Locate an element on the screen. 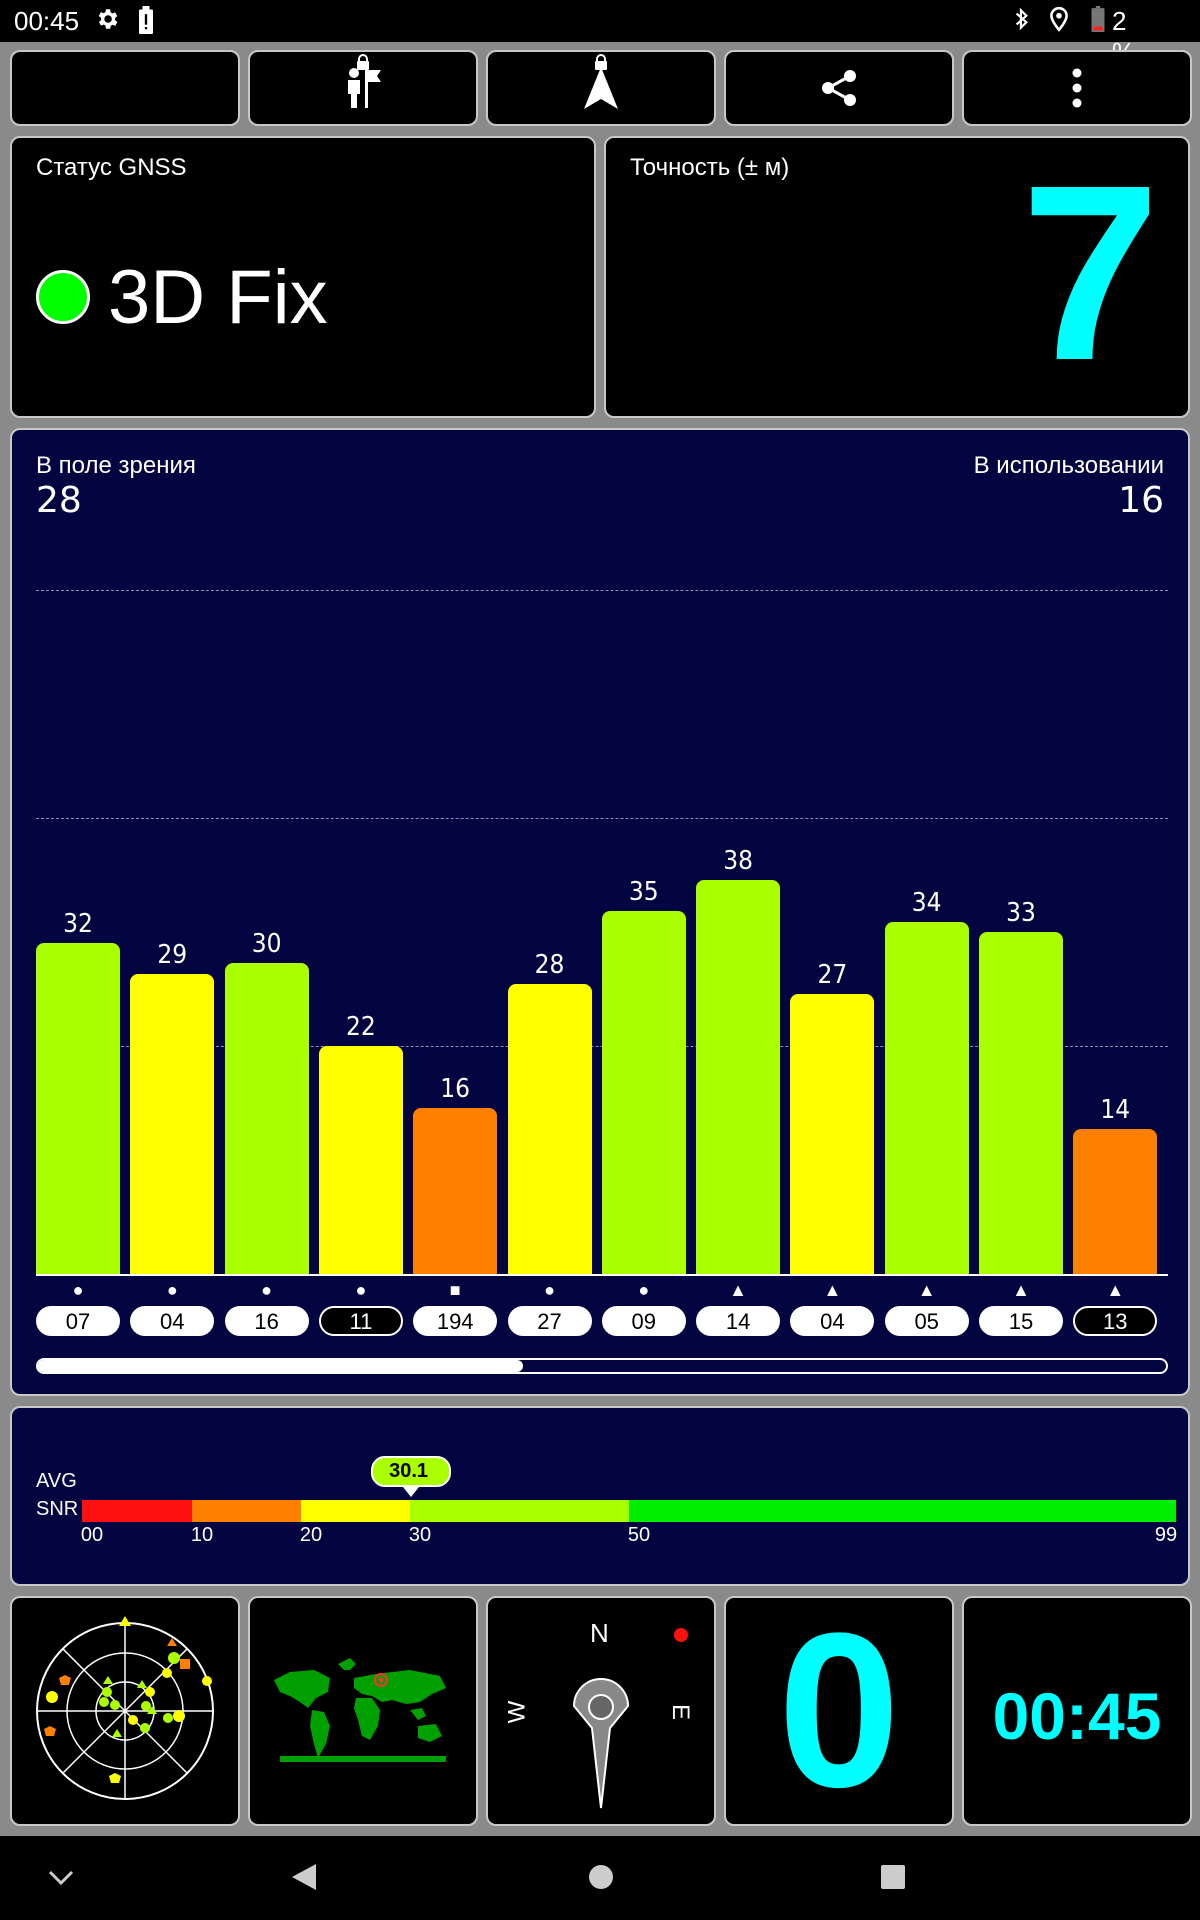 The width and height of the screenshot is (1200, 1920). snr-scale is located at coordinates (629, 1511).